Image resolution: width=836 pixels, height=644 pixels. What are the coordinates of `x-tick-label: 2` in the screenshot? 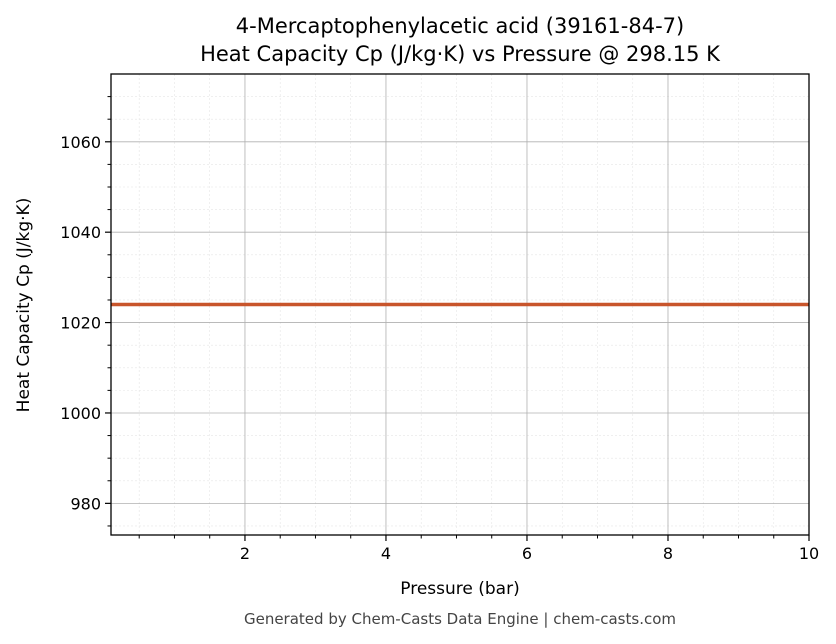 It's located at (245, 553).